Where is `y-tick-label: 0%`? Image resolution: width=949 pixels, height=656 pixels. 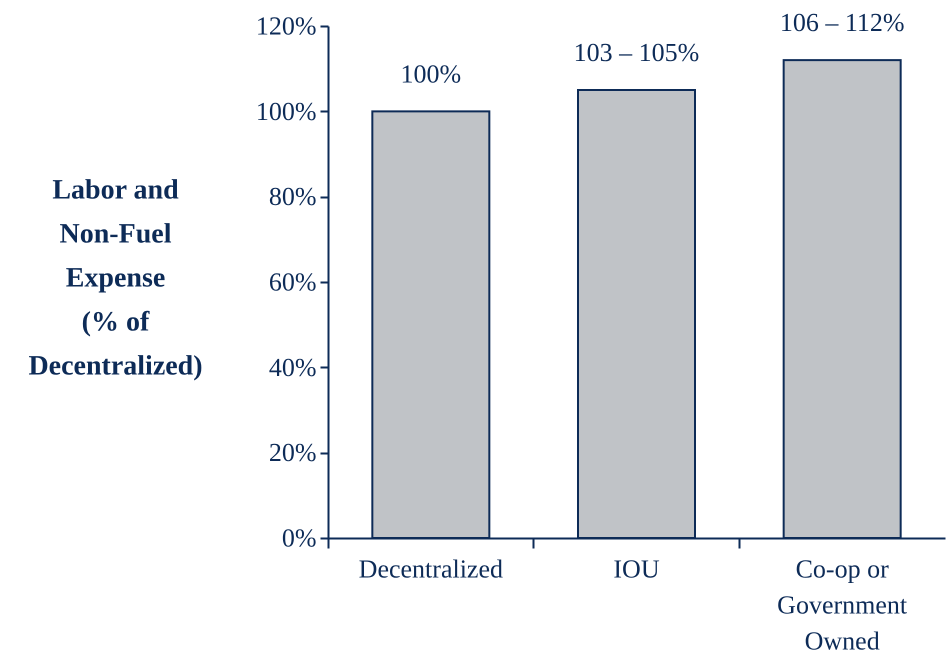 y-tick-label: 0% is located at coordinates (299, 538).